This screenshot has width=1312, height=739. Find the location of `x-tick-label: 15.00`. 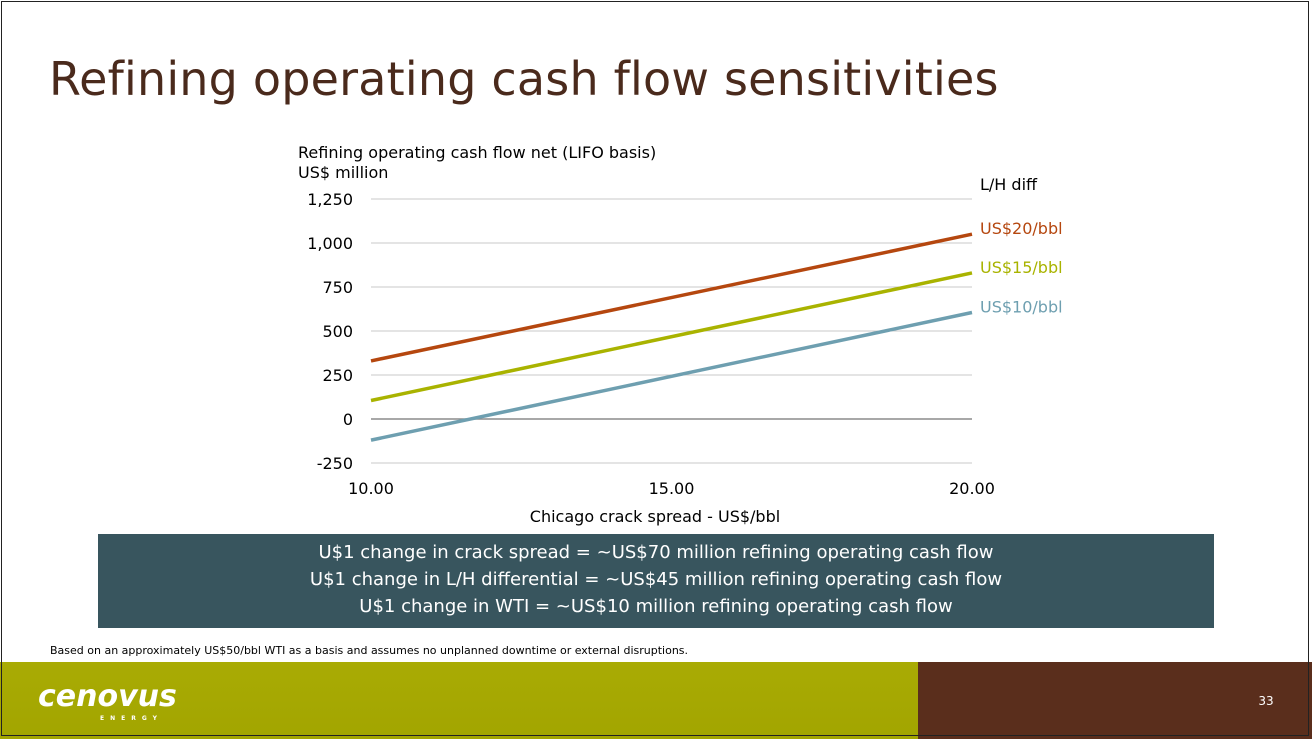

x-tick-label: 15.00 is located at coordinates (672, 488).